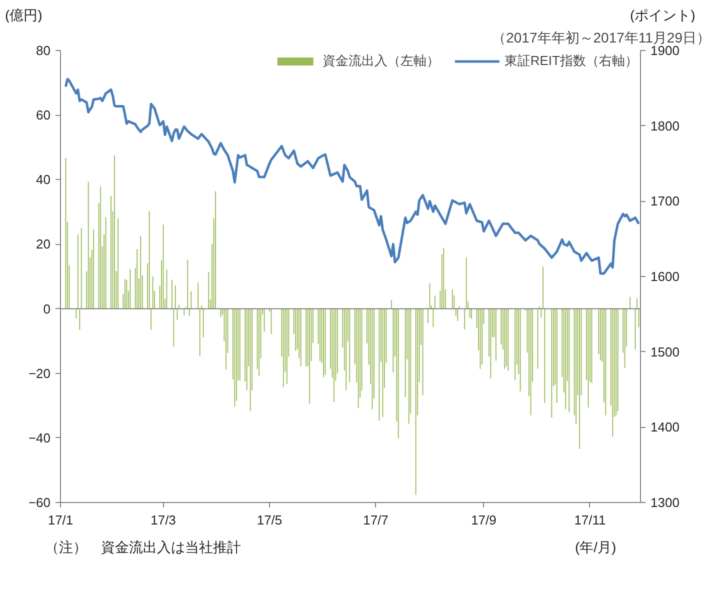 The height and width of the screenshot is (594, 715). What do you see at coordinates (269, 520) in the screenshot?
I see `x-tick-label: 17/5` at bounding box center [269, 520].